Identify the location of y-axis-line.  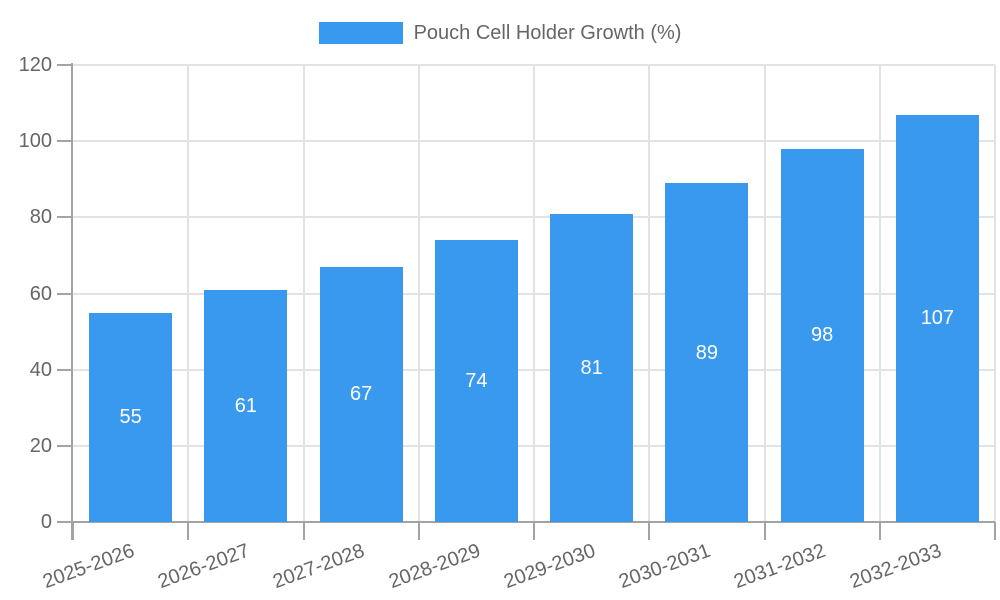
(72, 301).